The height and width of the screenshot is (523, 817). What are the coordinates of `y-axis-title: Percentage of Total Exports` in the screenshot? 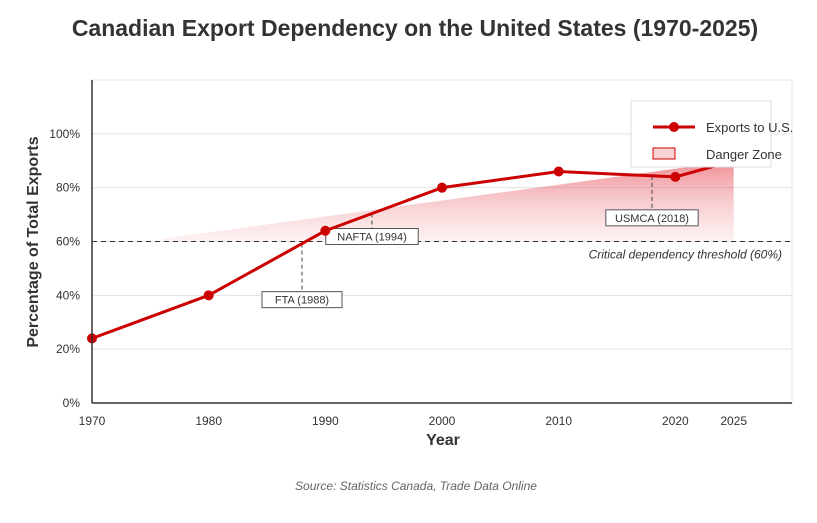 It's located at (33, 241).